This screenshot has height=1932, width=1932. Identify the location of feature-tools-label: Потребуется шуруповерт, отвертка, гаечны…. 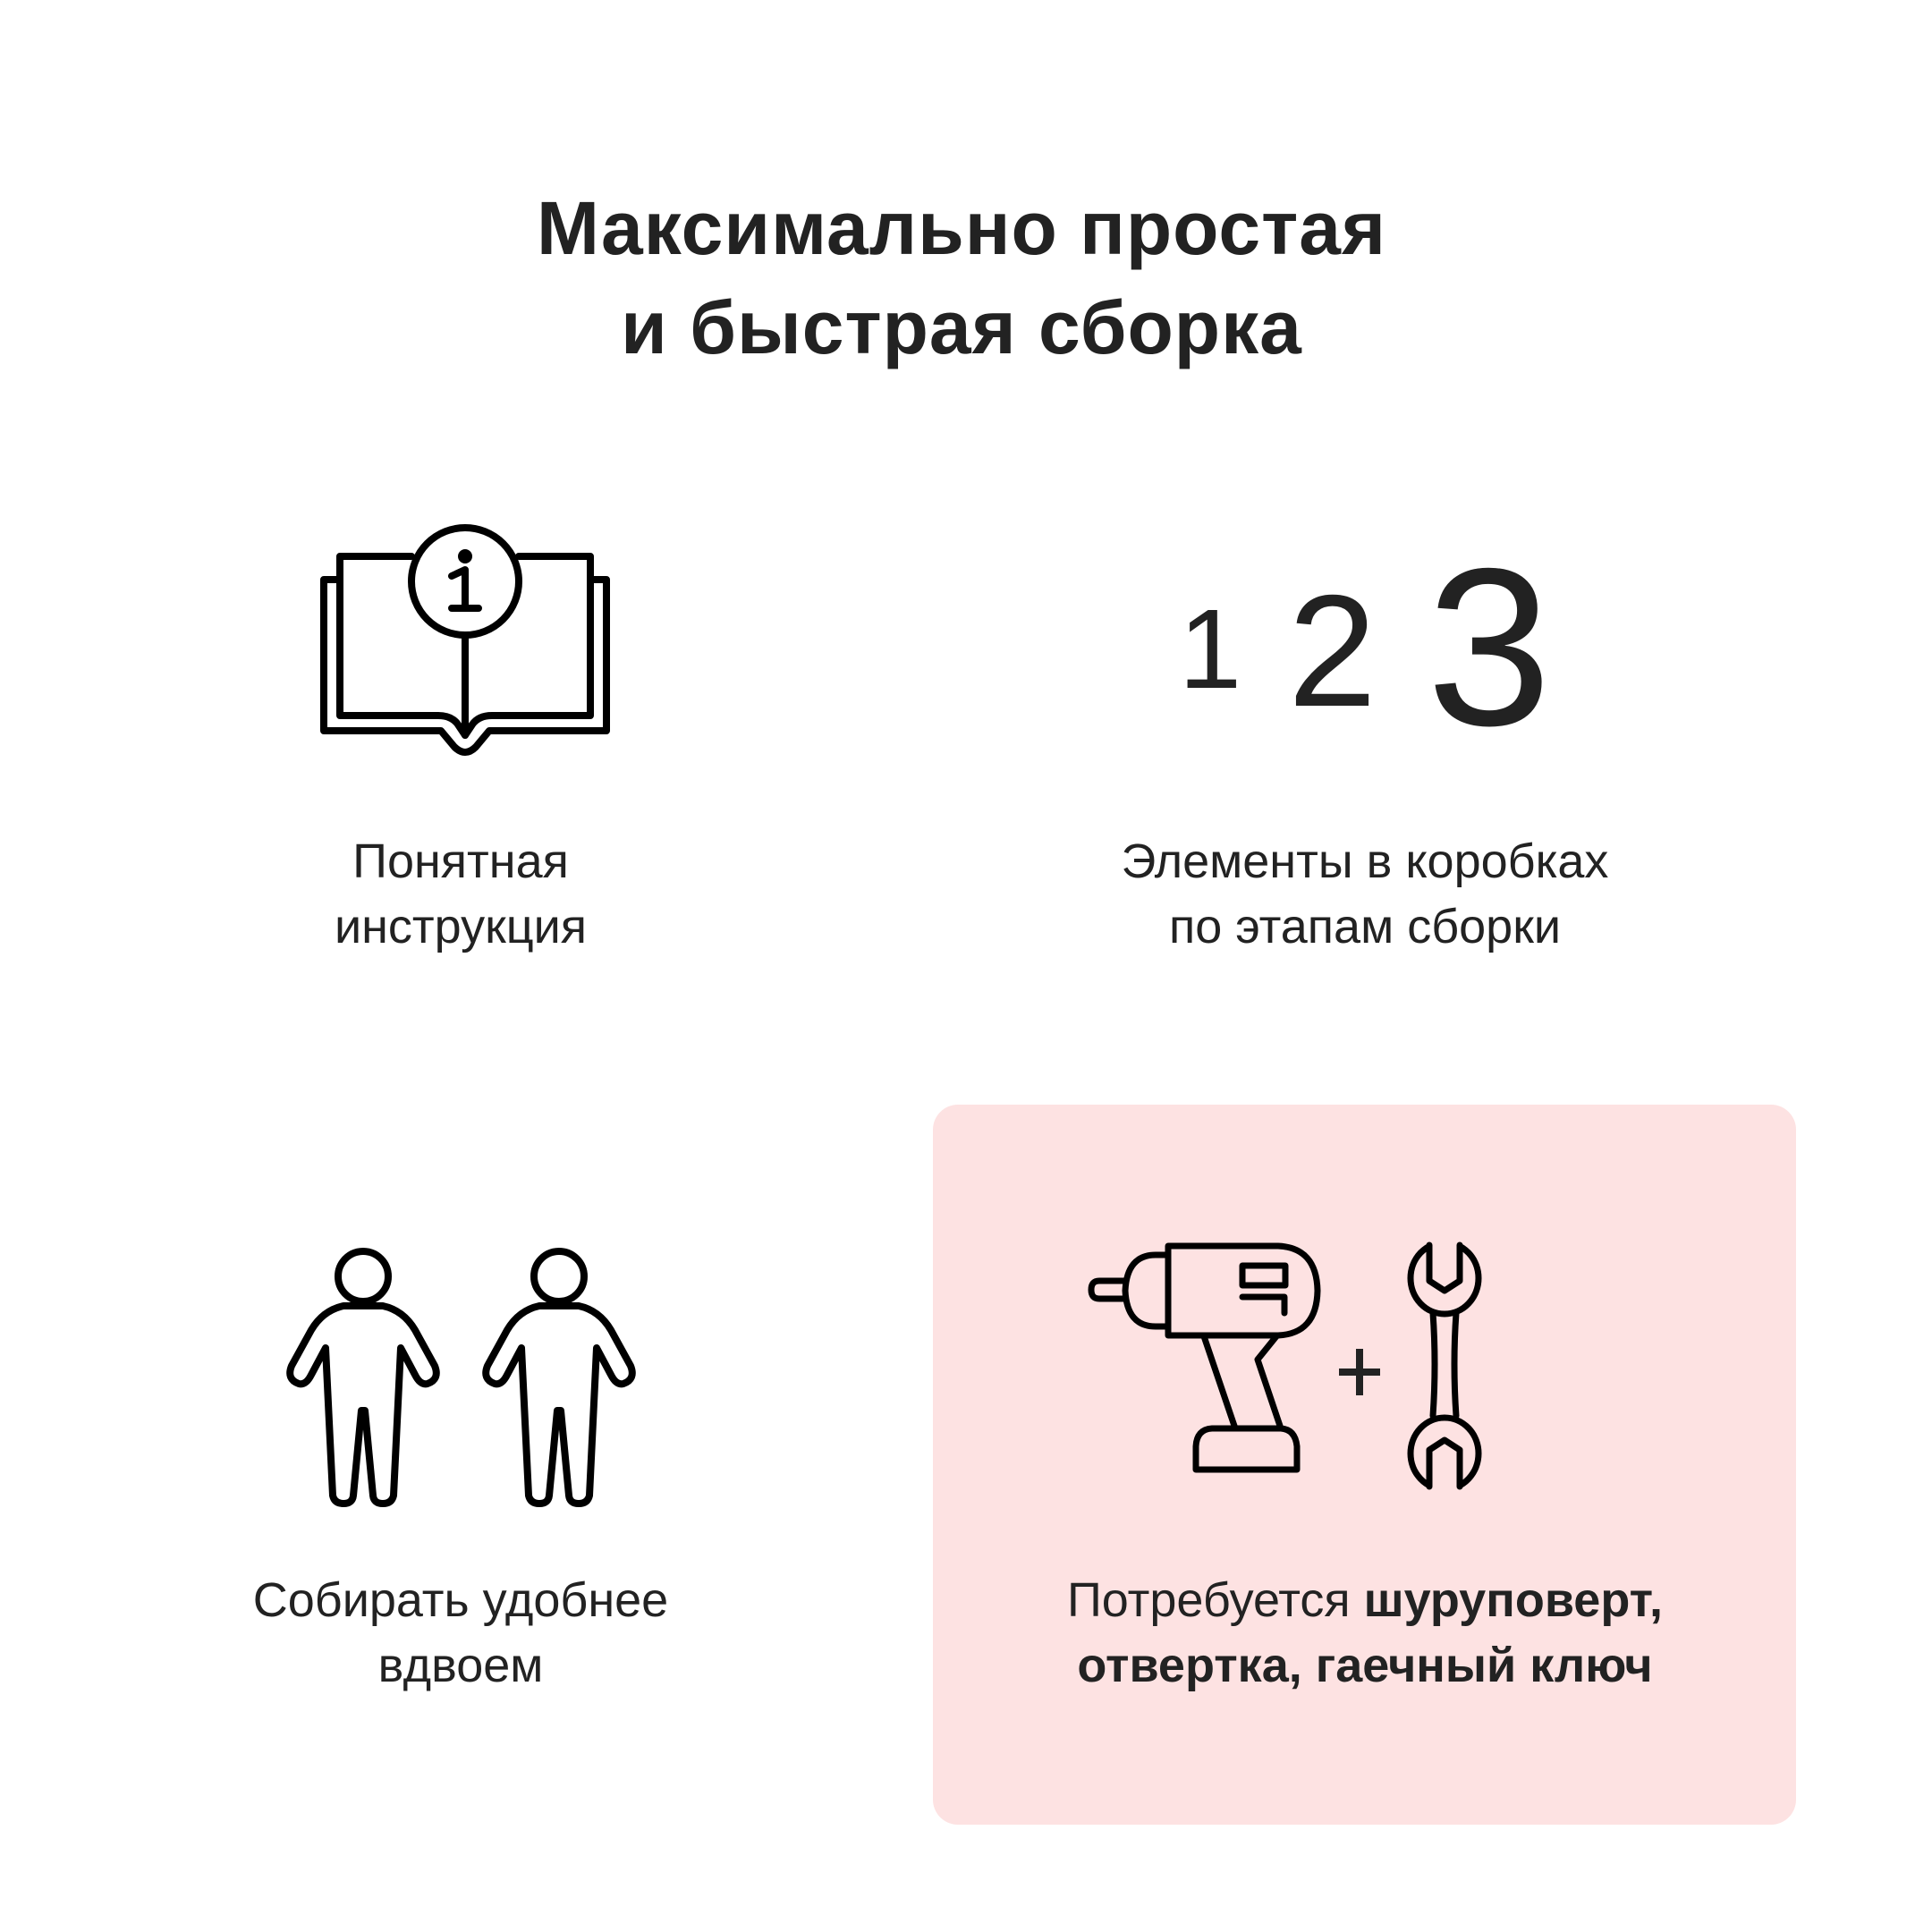
(1364, 1633).